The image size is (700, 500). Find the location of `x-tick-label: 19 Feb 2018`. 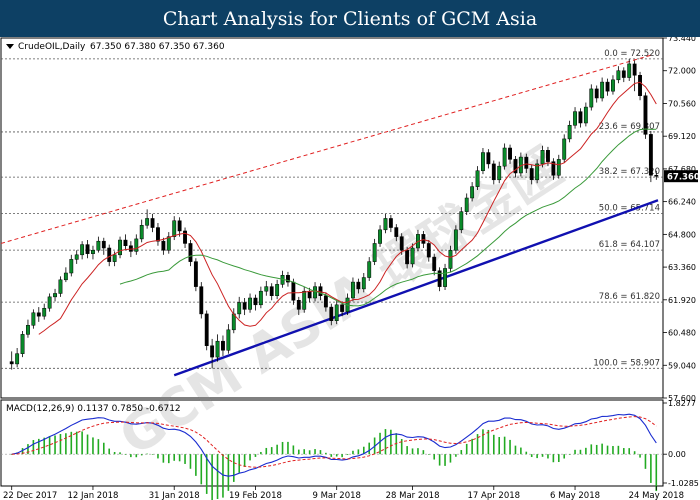

x-tick-label: 19 Feb 2018 is located at coordinates (255, 495).